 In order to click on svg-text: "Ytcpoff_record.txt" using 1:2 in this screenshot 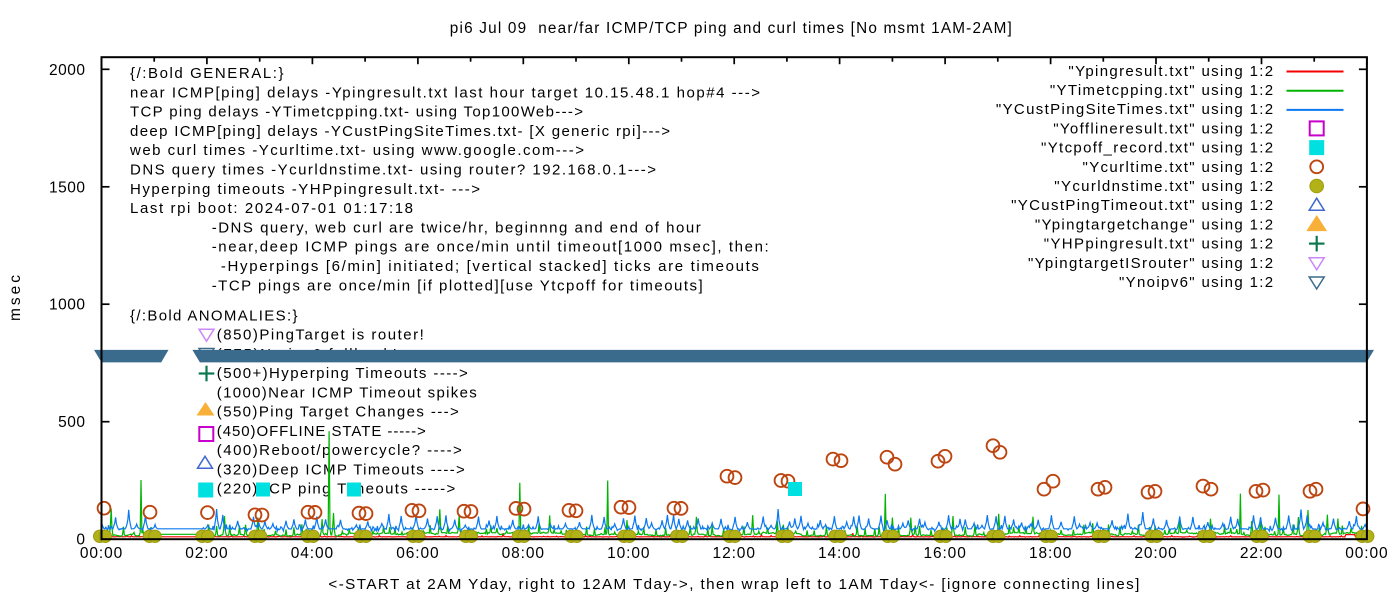, I will do `click(1157, 148)`.